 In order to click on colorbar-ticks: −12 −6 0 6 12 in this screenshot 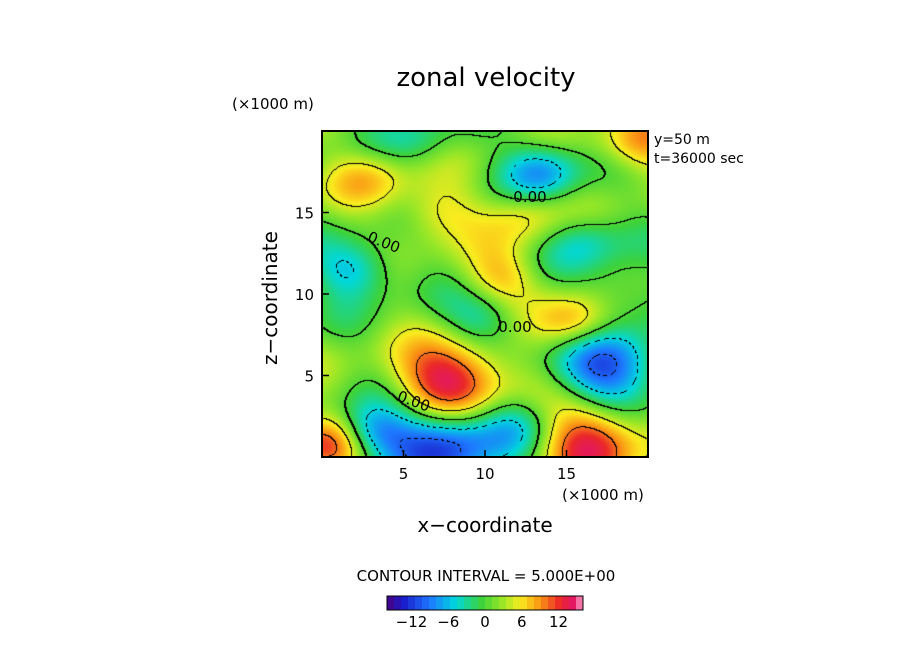, I will do `click(482, 622)`.